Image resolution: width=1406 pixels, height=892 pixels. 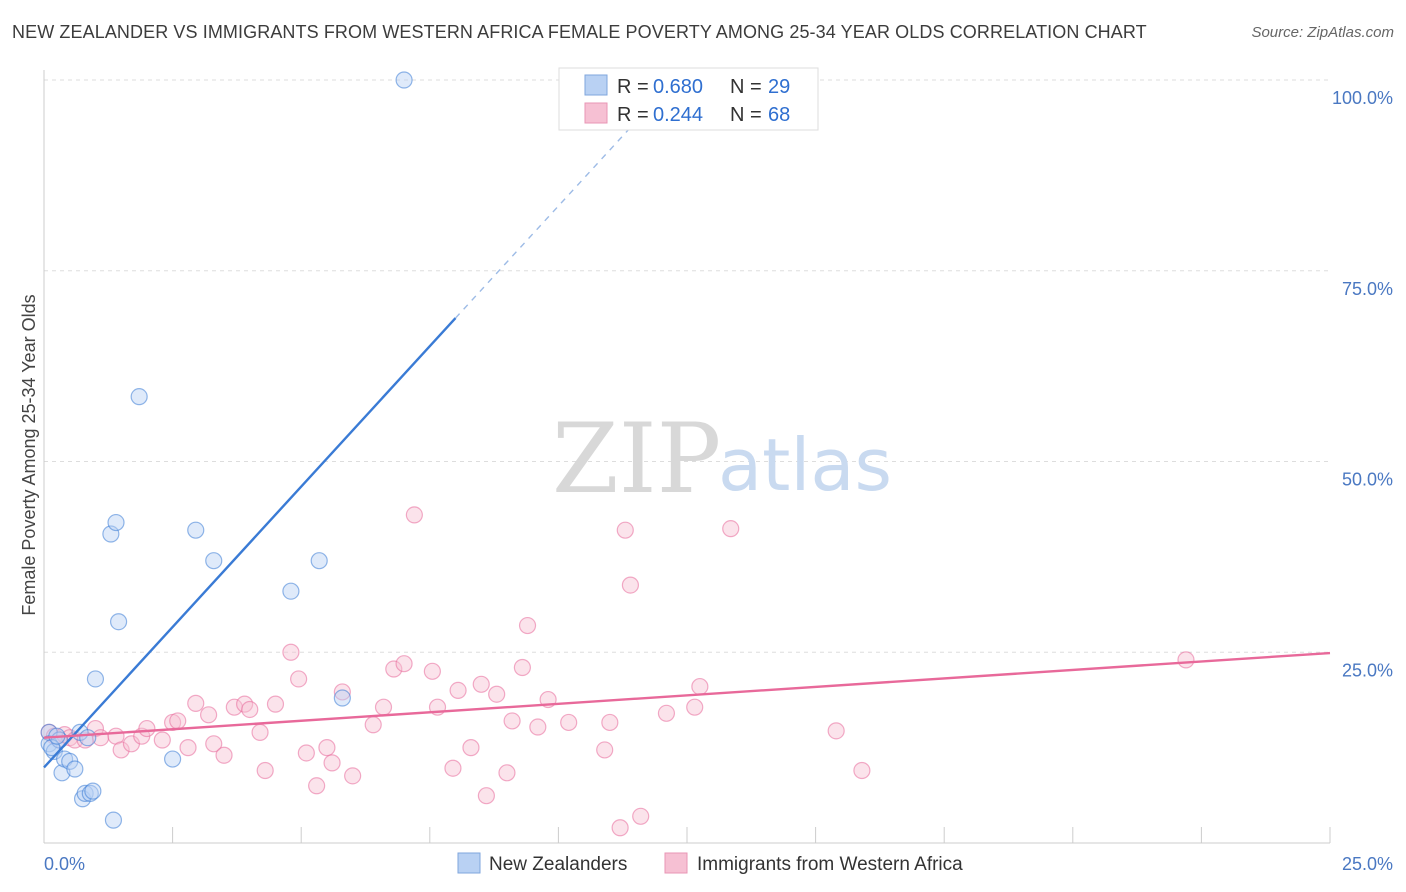 What do you see at coordinates (558, 864) in the screenshot?
I see `bottom-legend-new-zealanders: New Zealanders` at bounding box center [558, 864].